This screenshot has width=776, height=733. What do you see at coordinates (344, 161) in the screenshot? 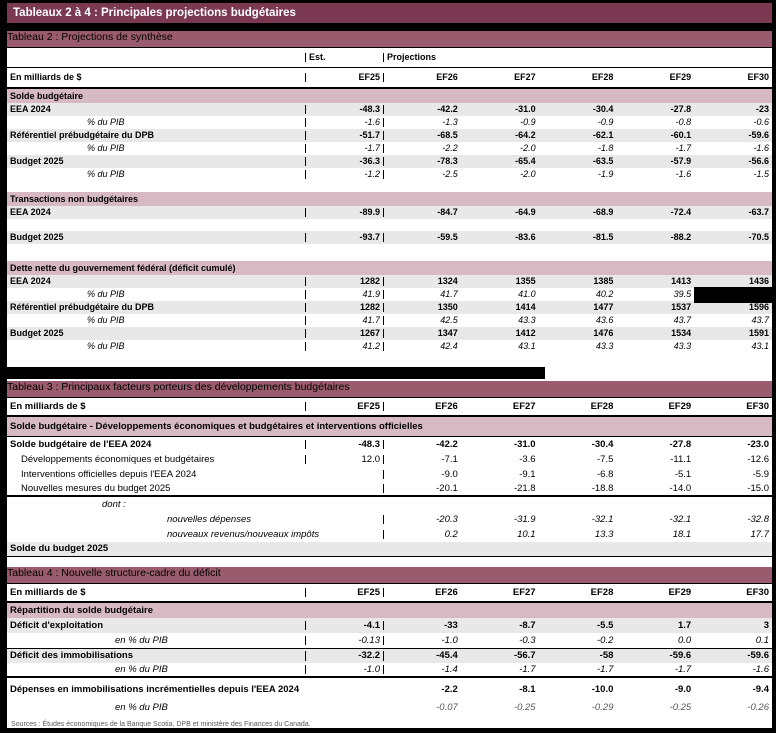
I see `value-cell-ef25: -36.3` at bounding box center [344, 161].